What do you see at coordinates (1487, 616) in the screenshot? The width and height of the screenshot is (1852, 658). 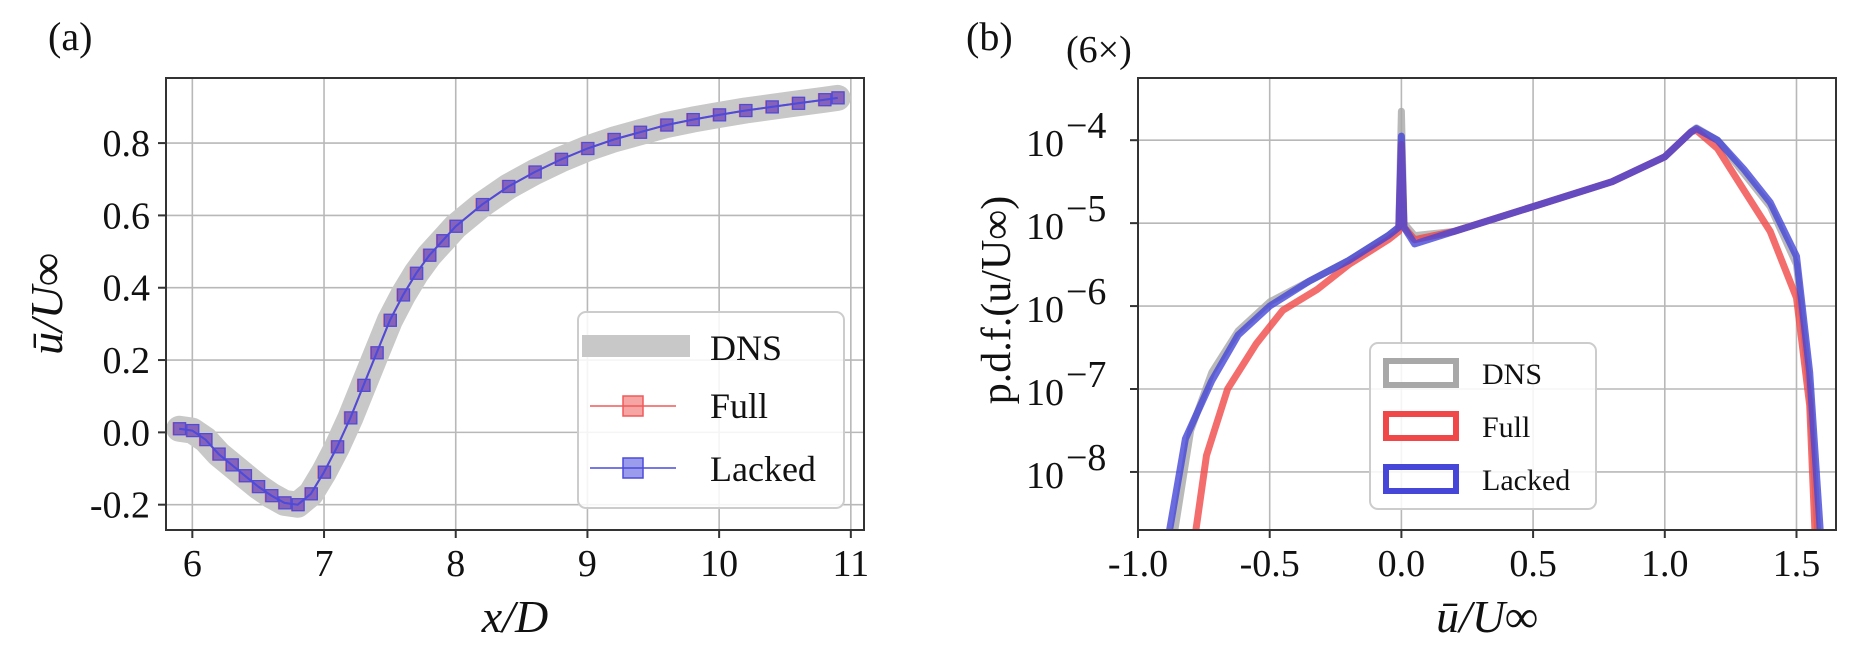 I see `panel-b-xlabel: ū/U∞` at bounding box center [1487, 616].